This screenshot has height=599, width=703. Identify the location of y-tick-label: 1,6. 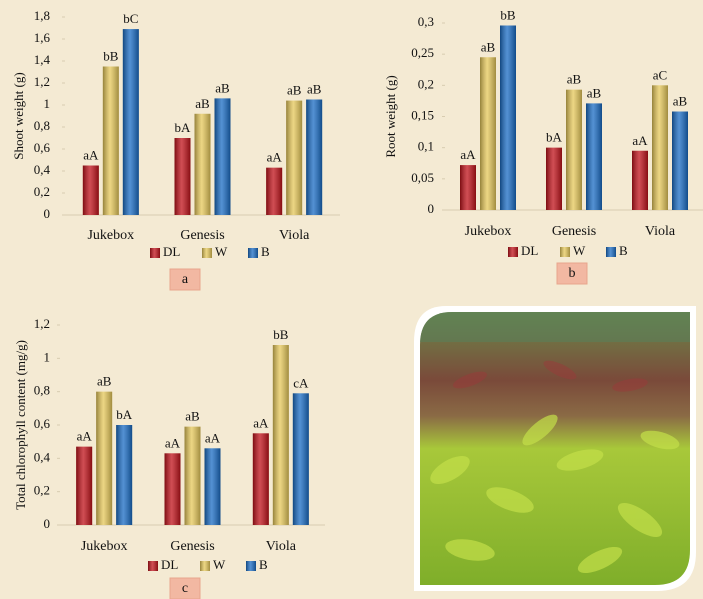
(42, 37).